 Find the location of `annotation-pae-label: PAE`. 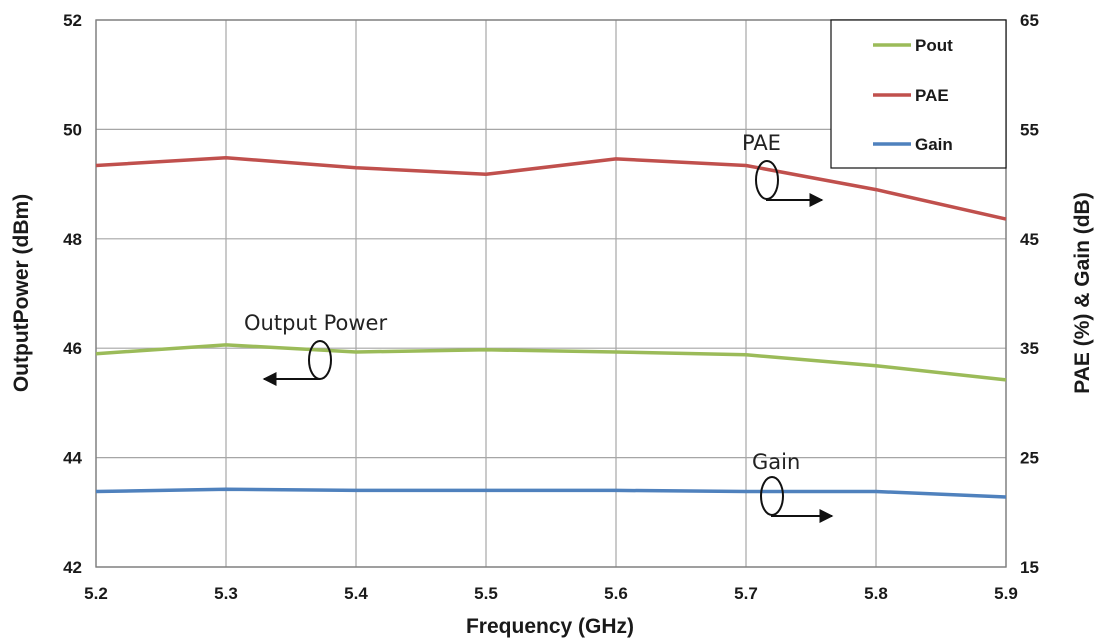

annotation-pae-label: PAE is located at coordinates (761, 143).